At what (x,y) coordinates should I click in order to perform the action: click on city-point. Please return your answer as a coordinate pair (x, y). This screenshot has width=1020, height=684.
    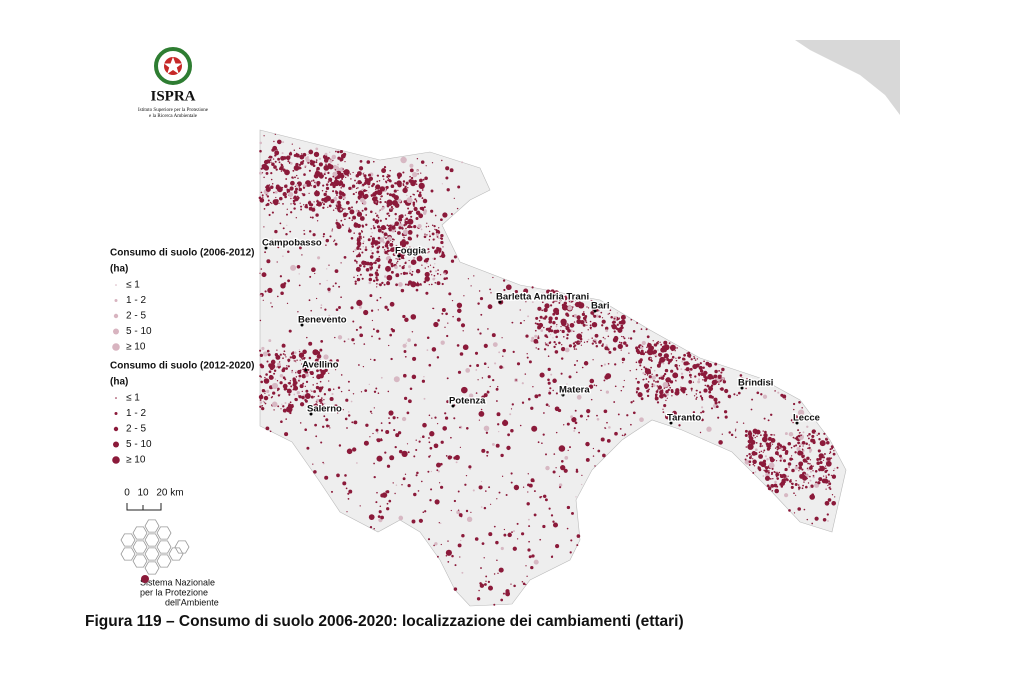
    Looking at the image, I should click on (453, 406).